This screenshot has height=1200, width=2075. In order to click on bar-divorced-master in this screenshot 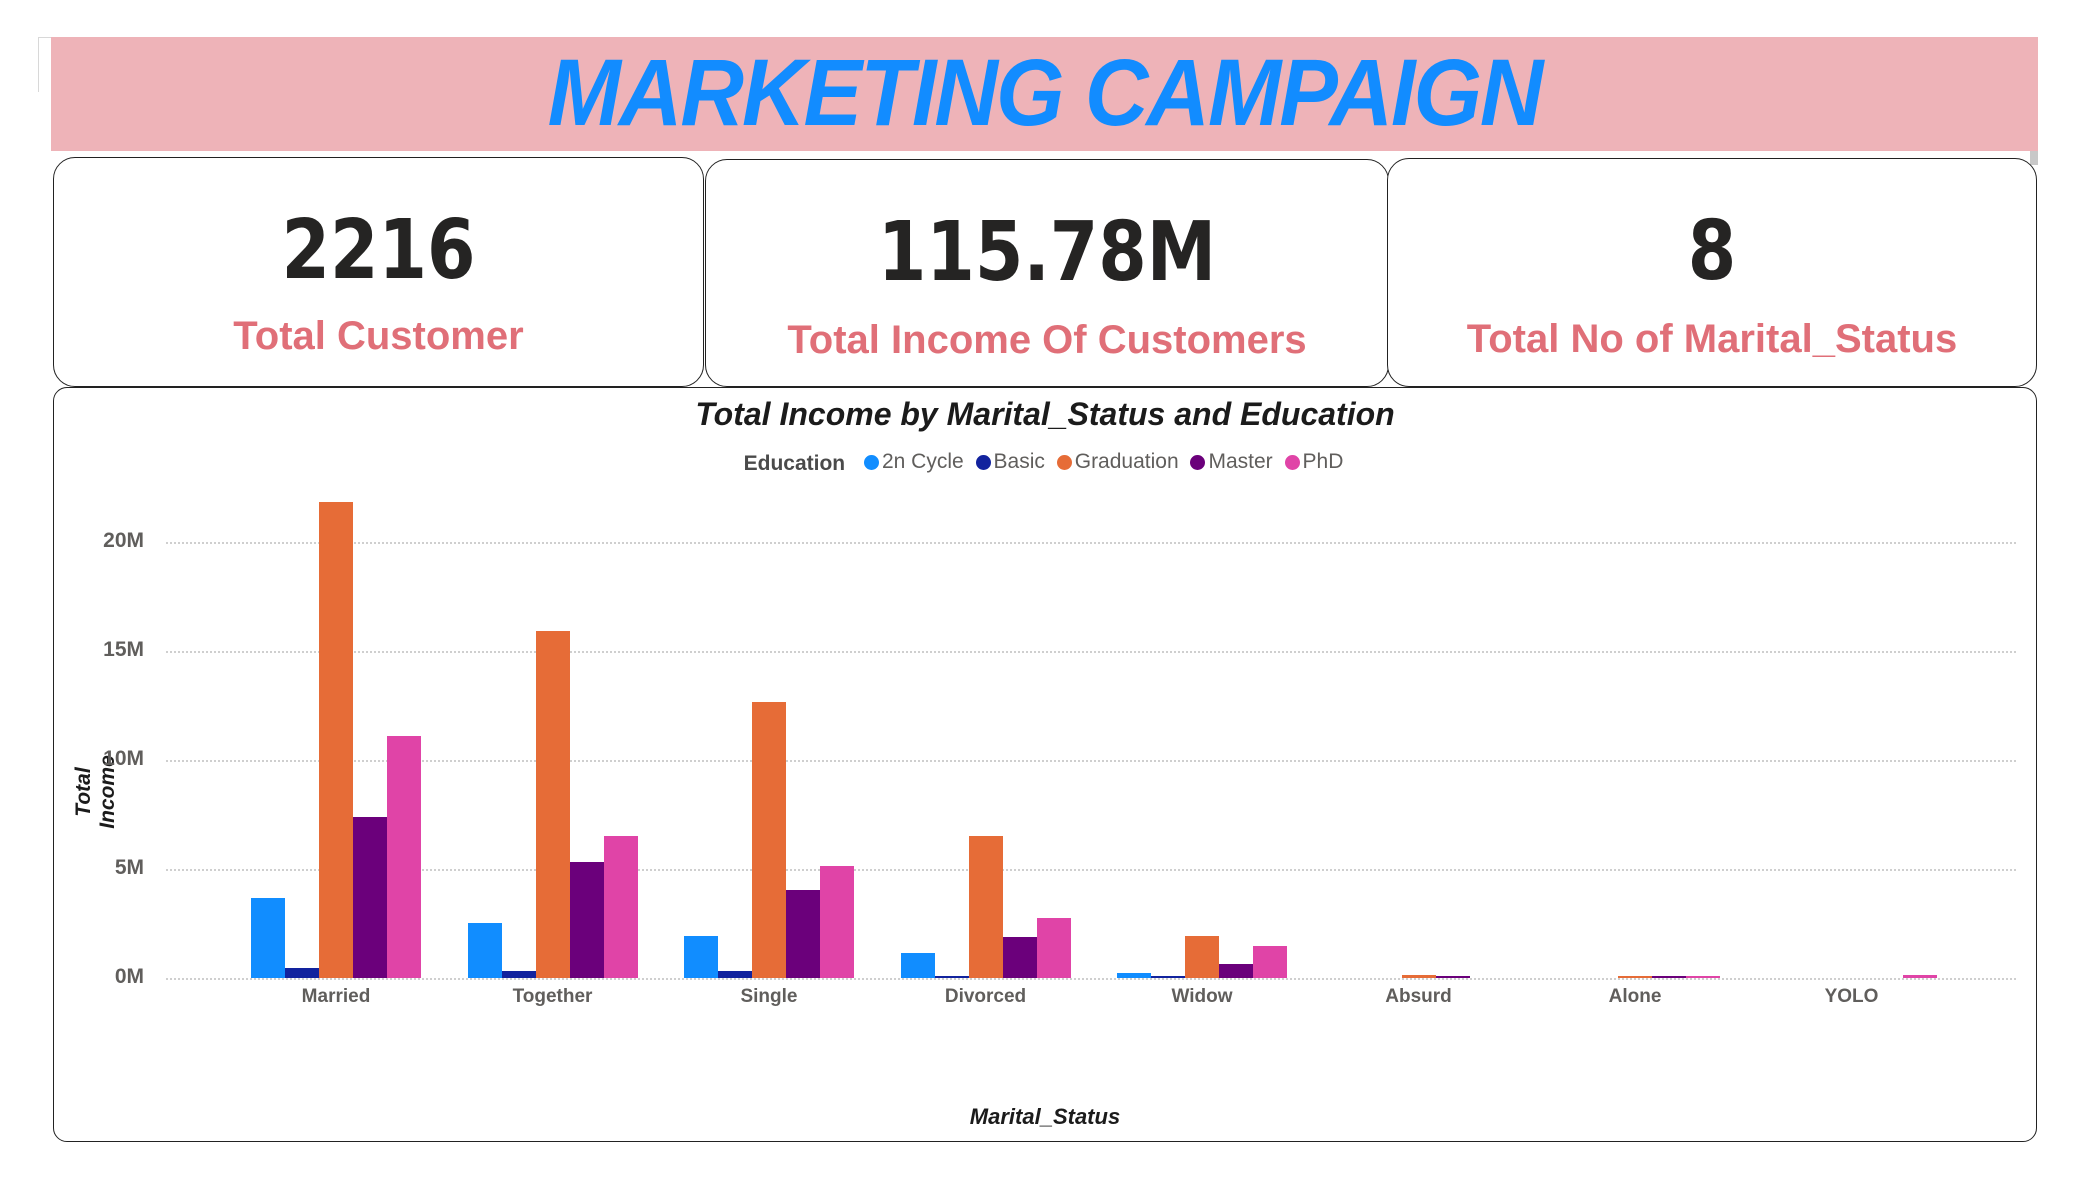, I will do `click(1019, 957)`.